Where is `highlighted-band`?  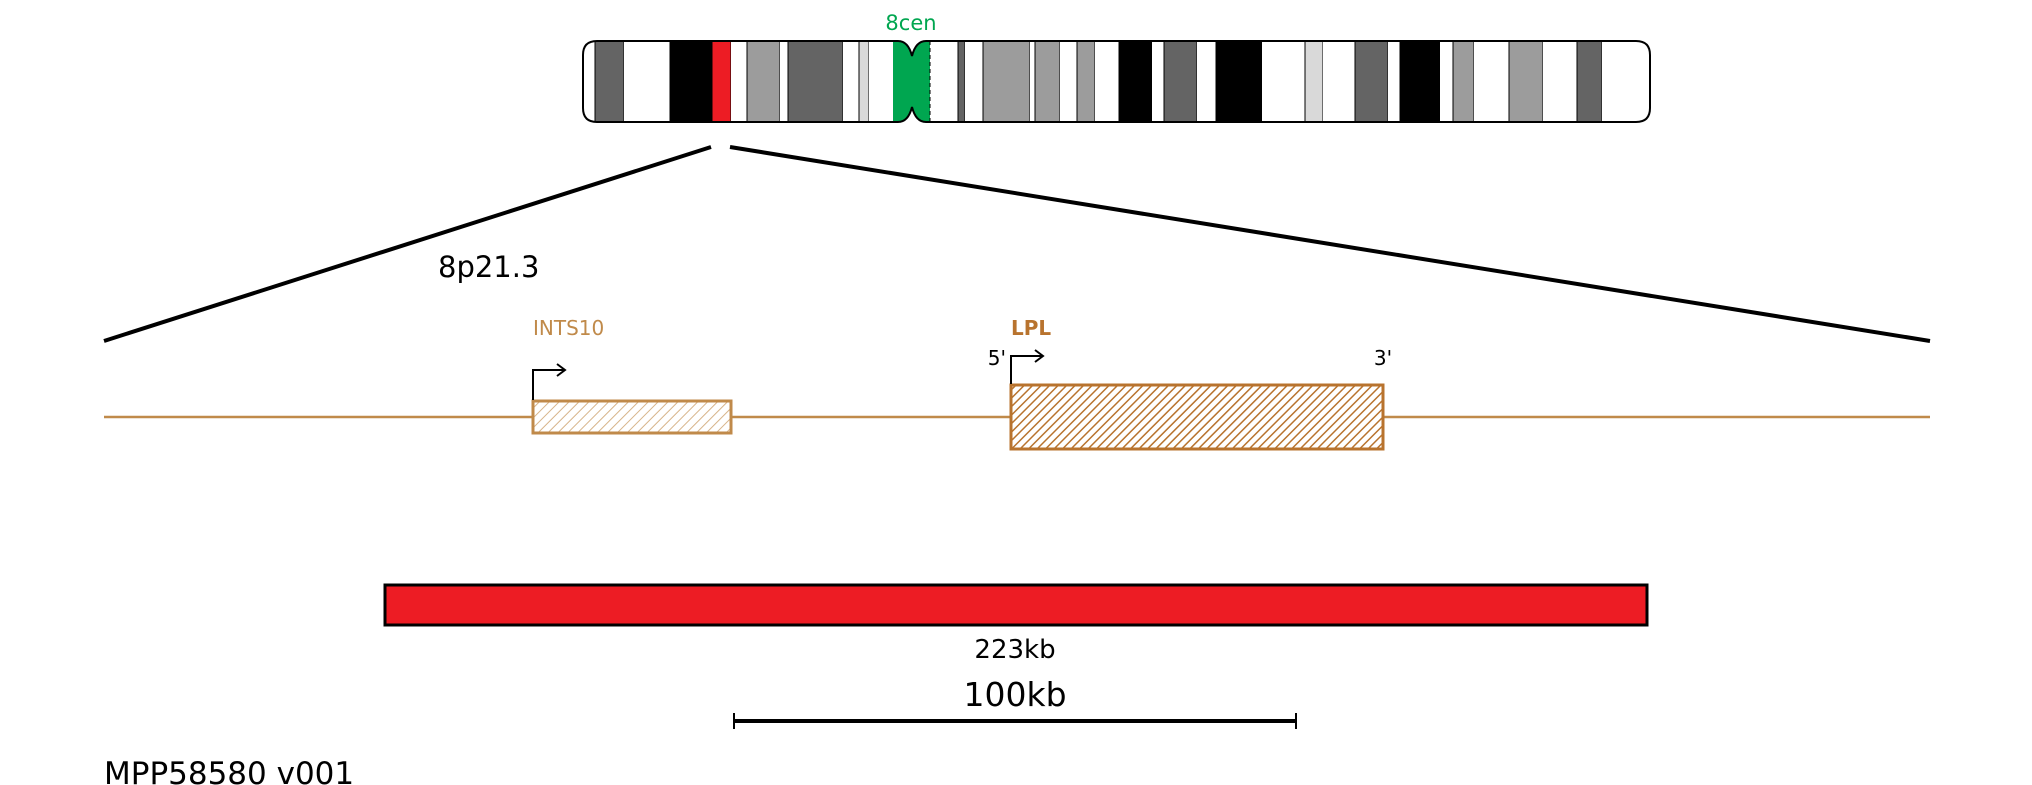 highlighted-band is located at coordinates (721, 81).